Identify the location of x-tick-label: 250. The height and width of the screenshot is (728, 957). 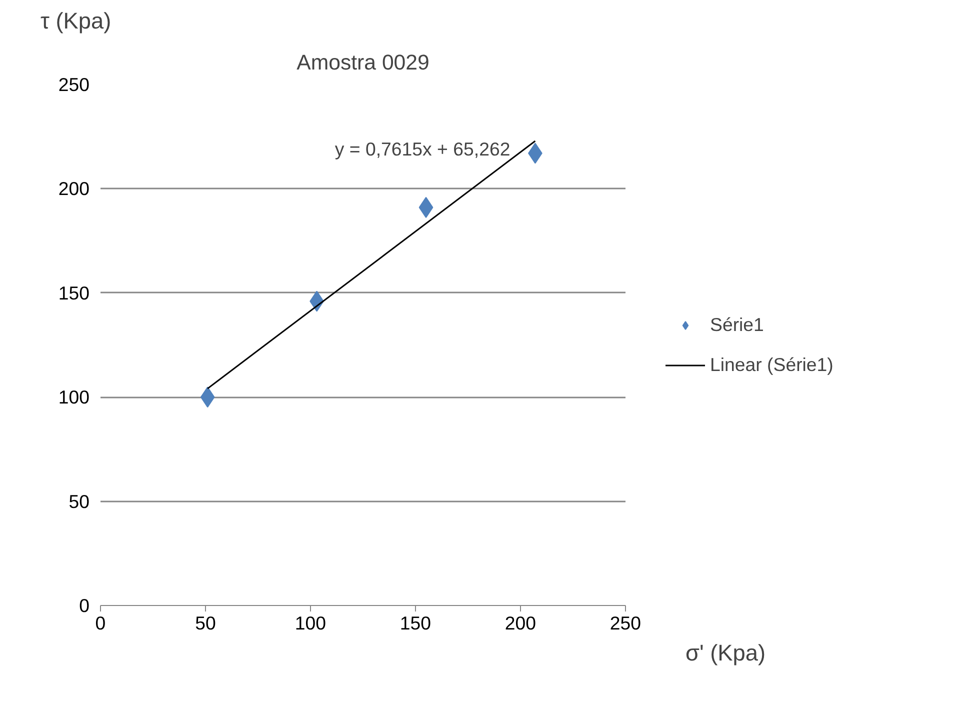
(626, 623).